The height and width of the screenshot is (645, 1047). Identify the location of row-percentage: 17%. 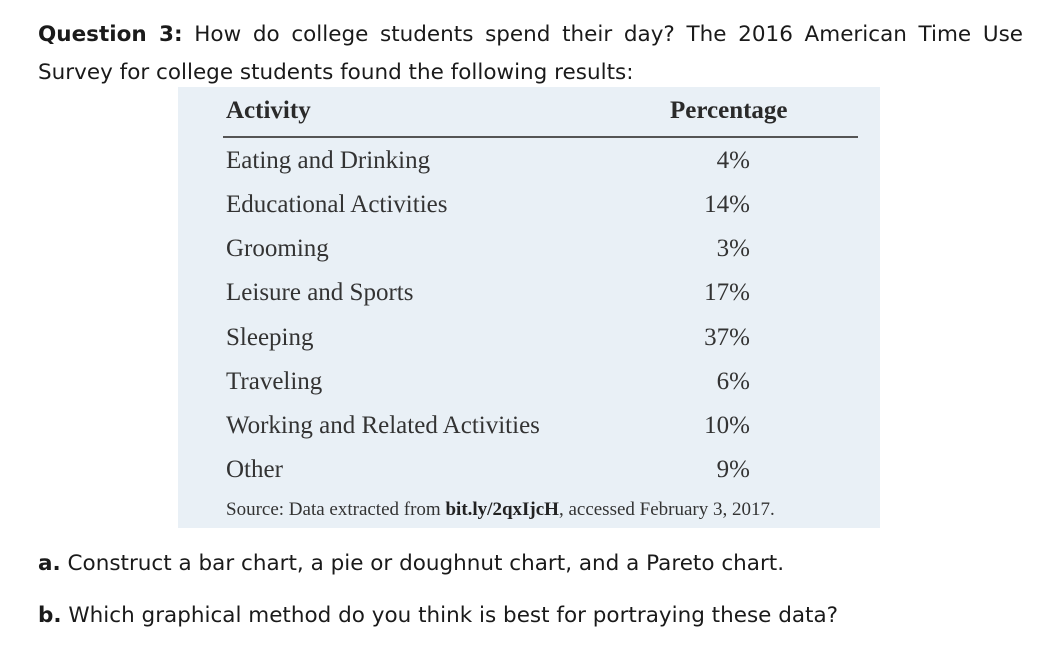
(727, 292).